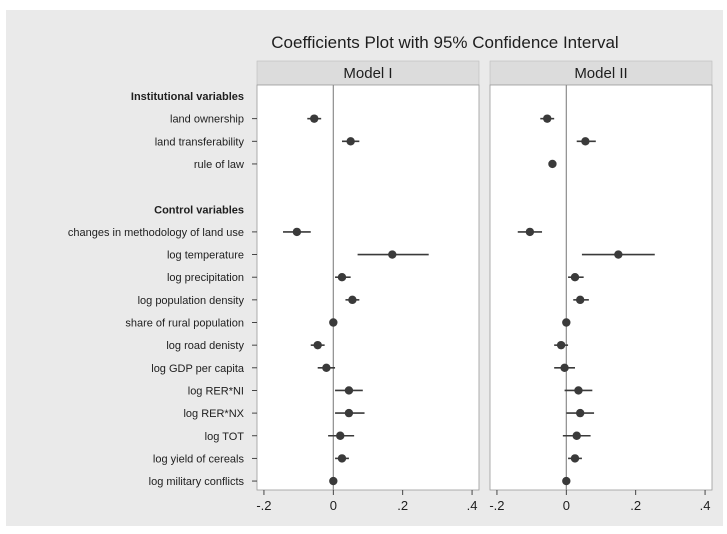 This screenshot has height=534, width=727. What do you see at coordinates (205, 278) in the screenshot?
I see `row-label: log precipitation` at bounding box center [205, 278].